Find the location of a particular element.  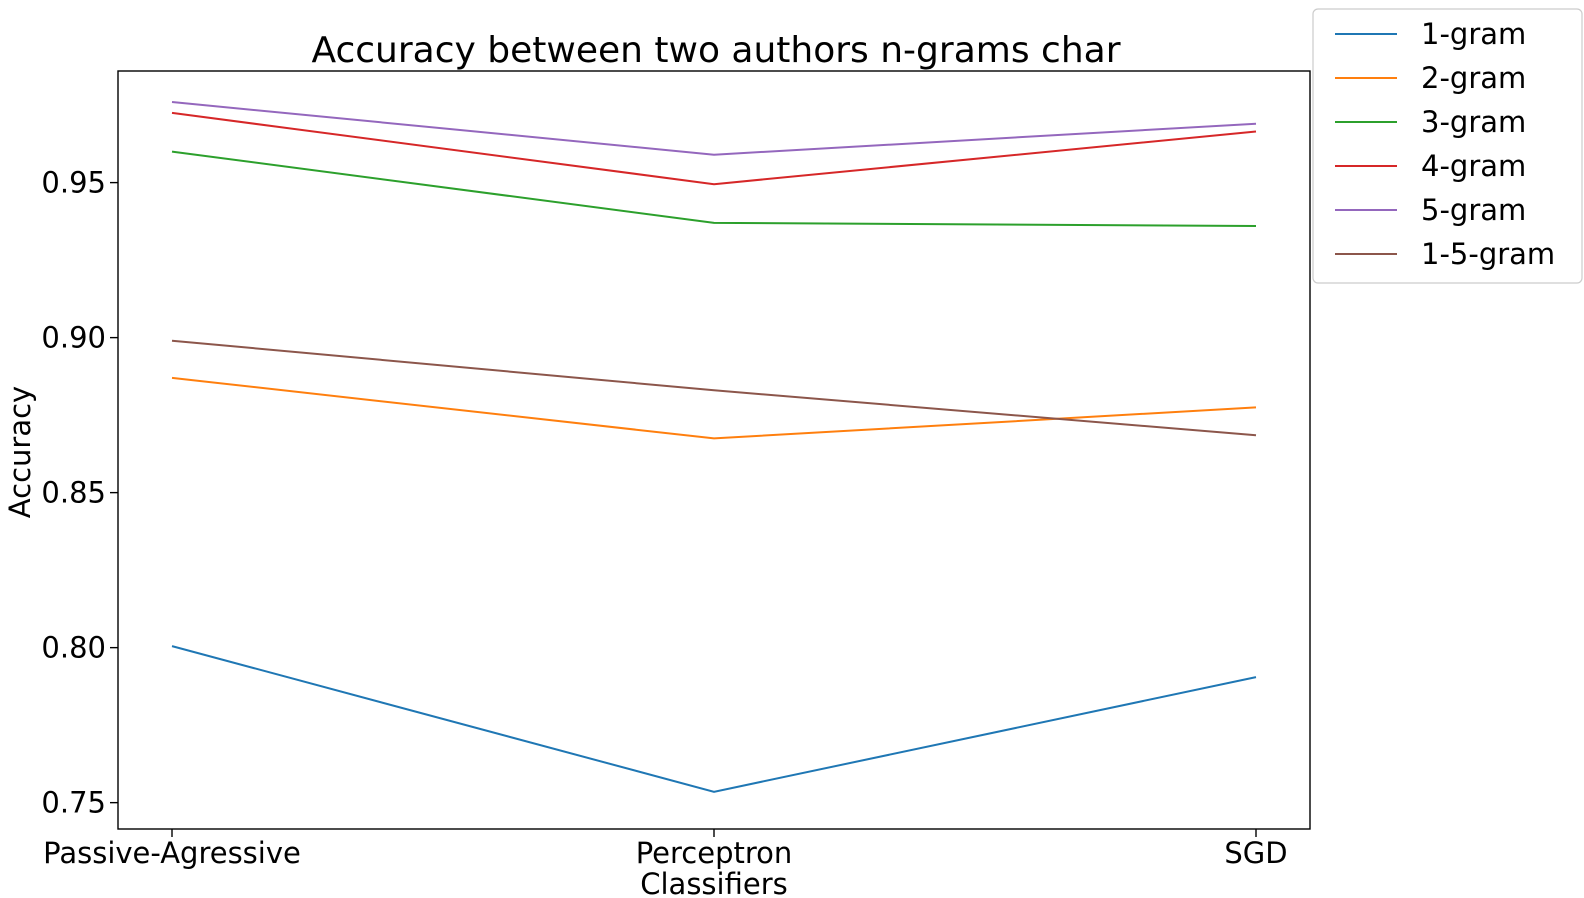

y-tick-label: 0.75 is located at coordinates (73, 803).